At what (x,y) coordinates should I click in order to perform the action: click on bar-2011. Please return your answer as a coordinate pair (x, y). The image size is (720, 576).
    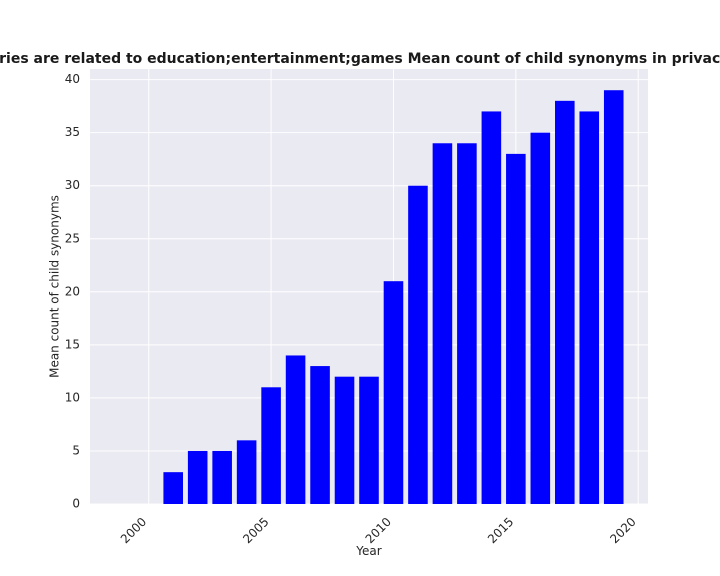
    Looking at the image, I should click on (418, 344).